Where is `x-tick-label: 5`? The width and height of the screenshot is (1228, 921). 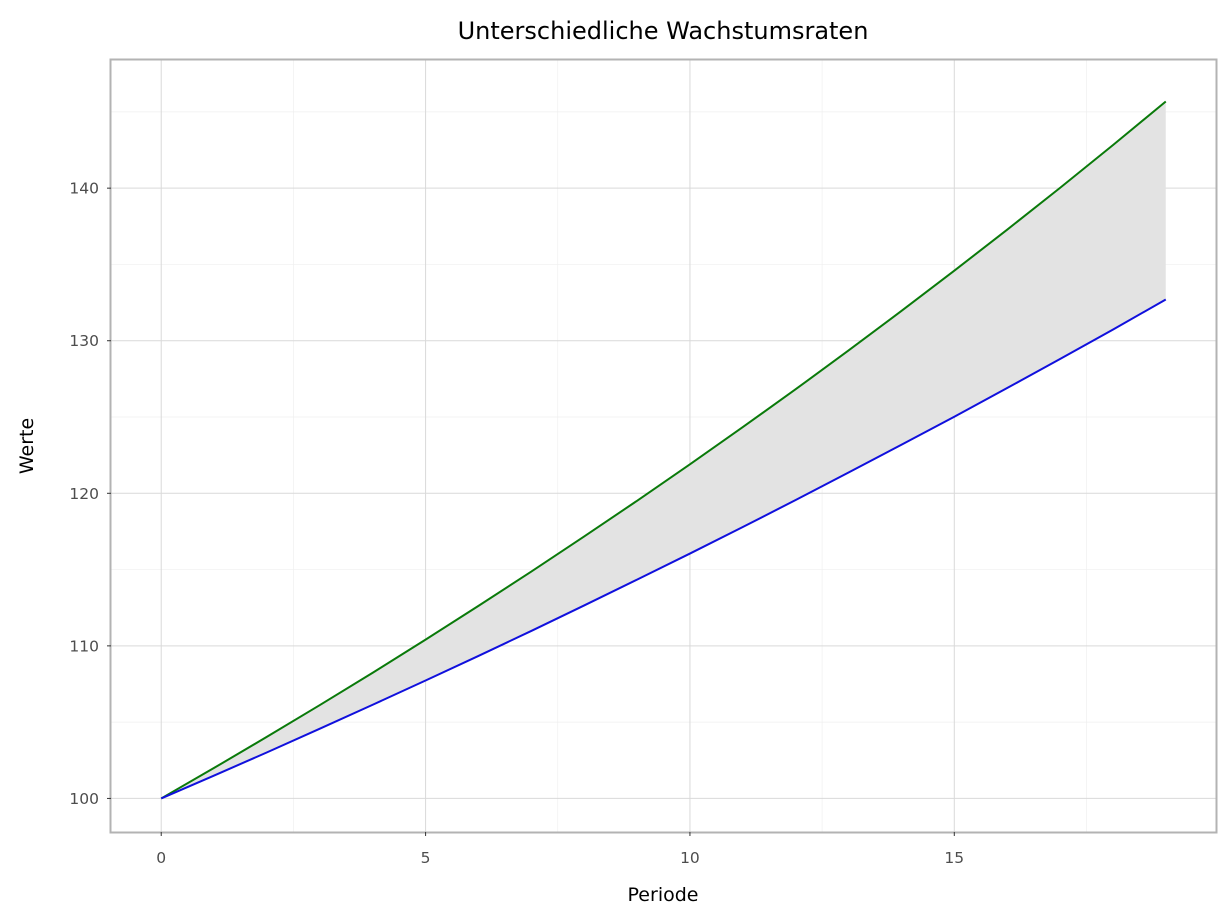
x-tick-label: 5 is located at coordinates (426, 858).